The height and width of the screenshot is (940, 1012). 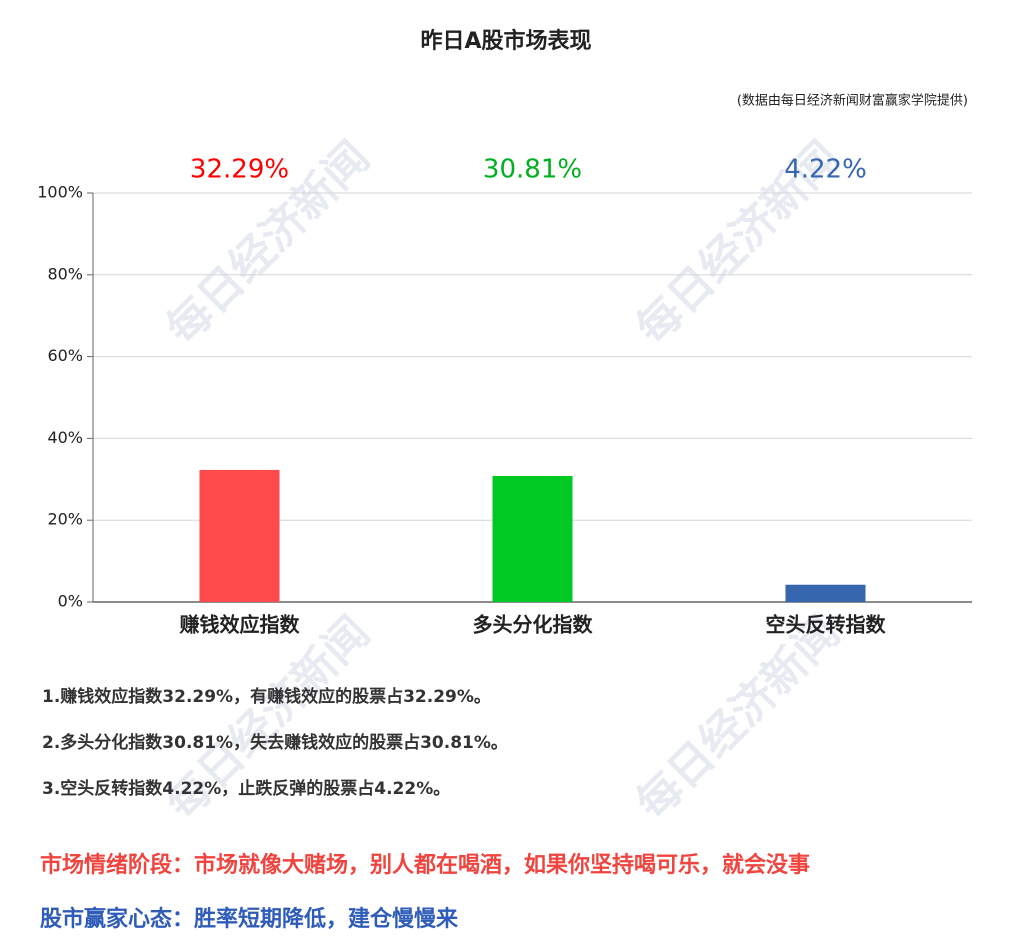 I want to click on y-tick-label: 40%, so click(x=65, y=437).